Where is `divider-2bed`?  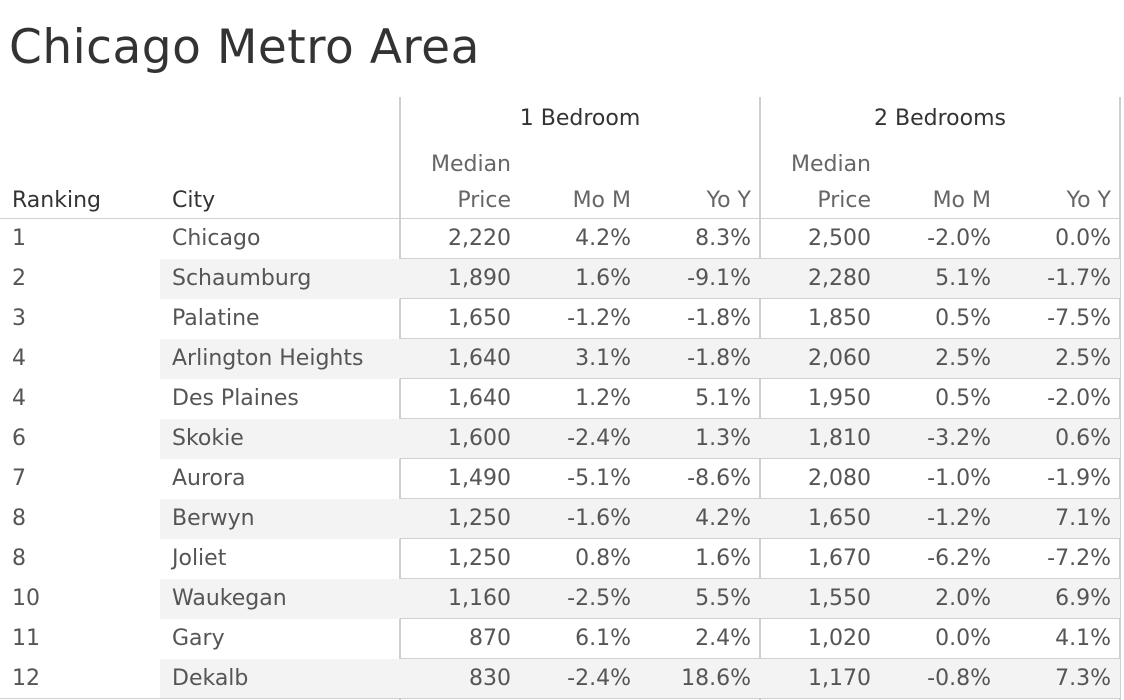
divider-2bed is located at coordinates (760, 398).